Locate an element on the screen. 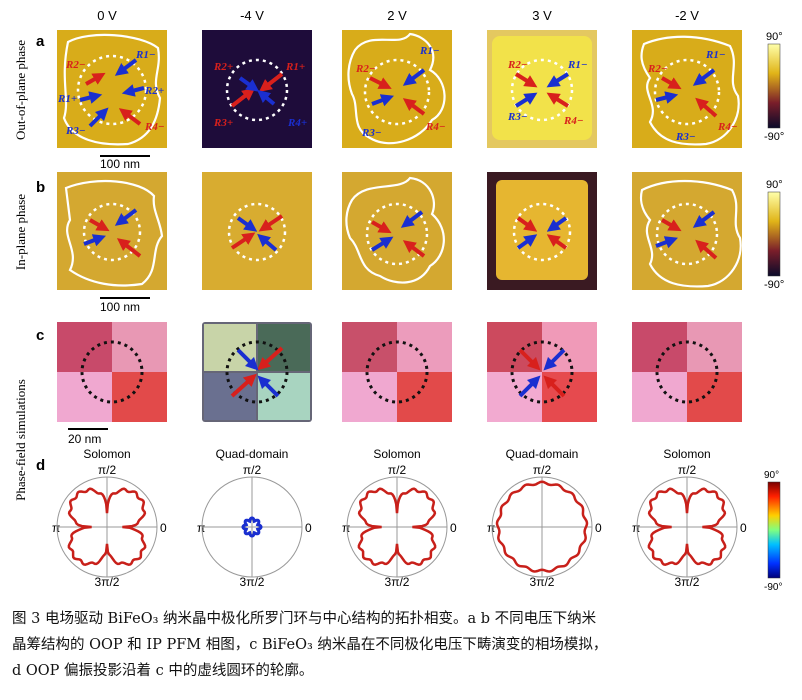 This screenshot has height=700, width=802. pfm-panel-ip-3v is located at coordinates (542, 231).